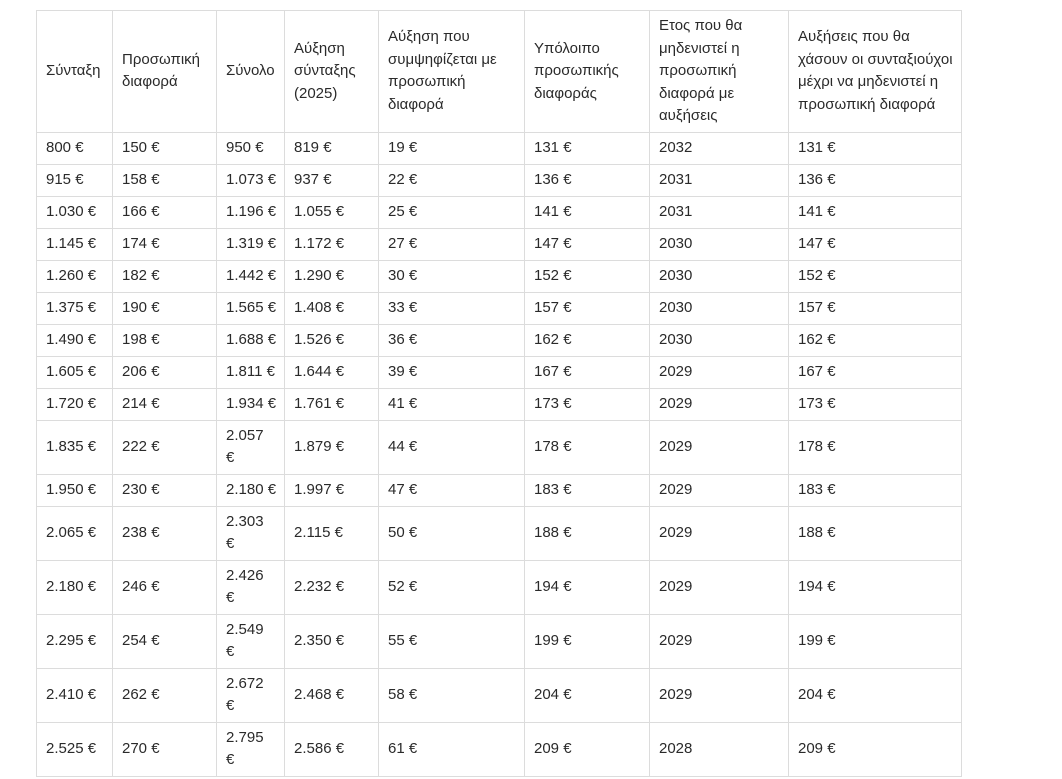 The height and width of the screenshot is (779, 1062). Describe the element at coordinates (164, 244) in the screenshot. I see `table-cell: 174 €` at that location.